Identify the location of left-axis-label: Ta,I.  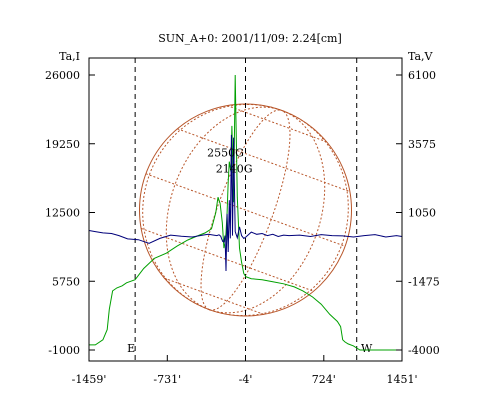
(69, 56).